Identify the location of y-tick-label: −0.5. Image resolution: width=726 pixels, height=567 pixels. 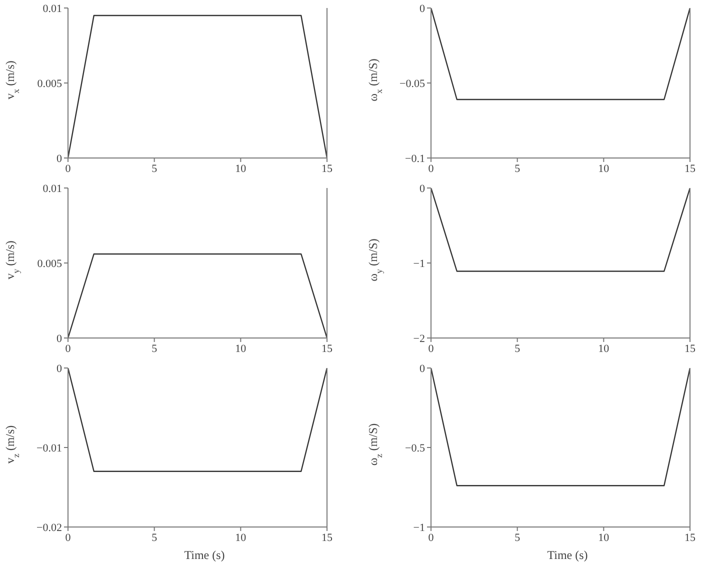
(415, 448).